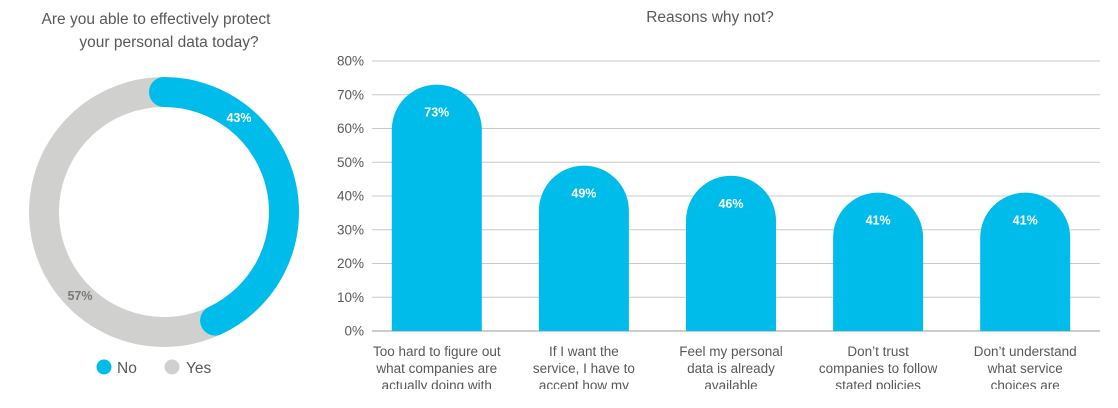  I want to click on donut-legend: No Yes, so click(154, 368).